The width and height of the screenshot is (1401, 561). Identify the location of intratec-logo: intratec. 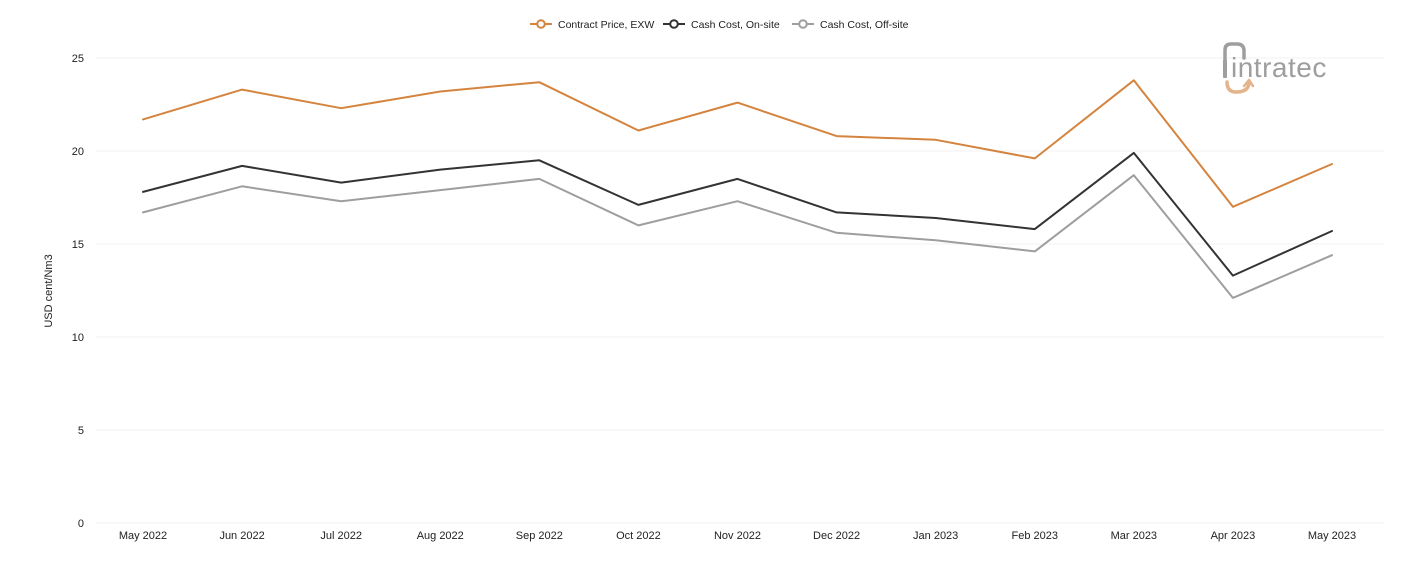
(1275, 68).